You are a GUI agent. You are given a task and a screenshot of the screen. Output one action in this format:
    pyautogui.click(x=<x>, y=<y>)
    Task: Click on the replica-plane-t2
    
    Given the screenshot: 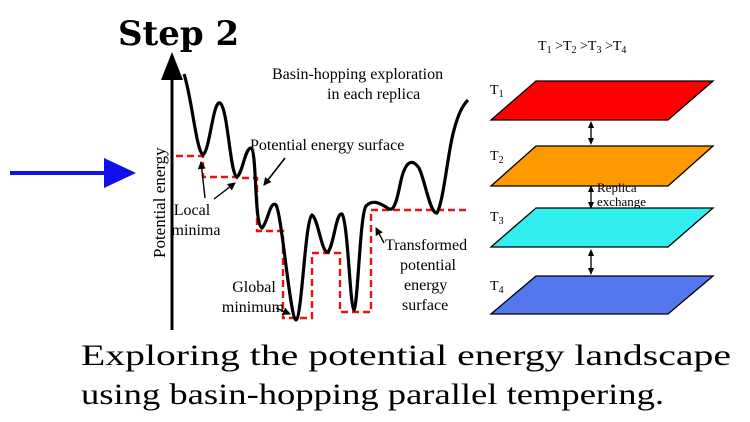 What is the action you would take?
    pyautogui.click(x=602, y=166)
    